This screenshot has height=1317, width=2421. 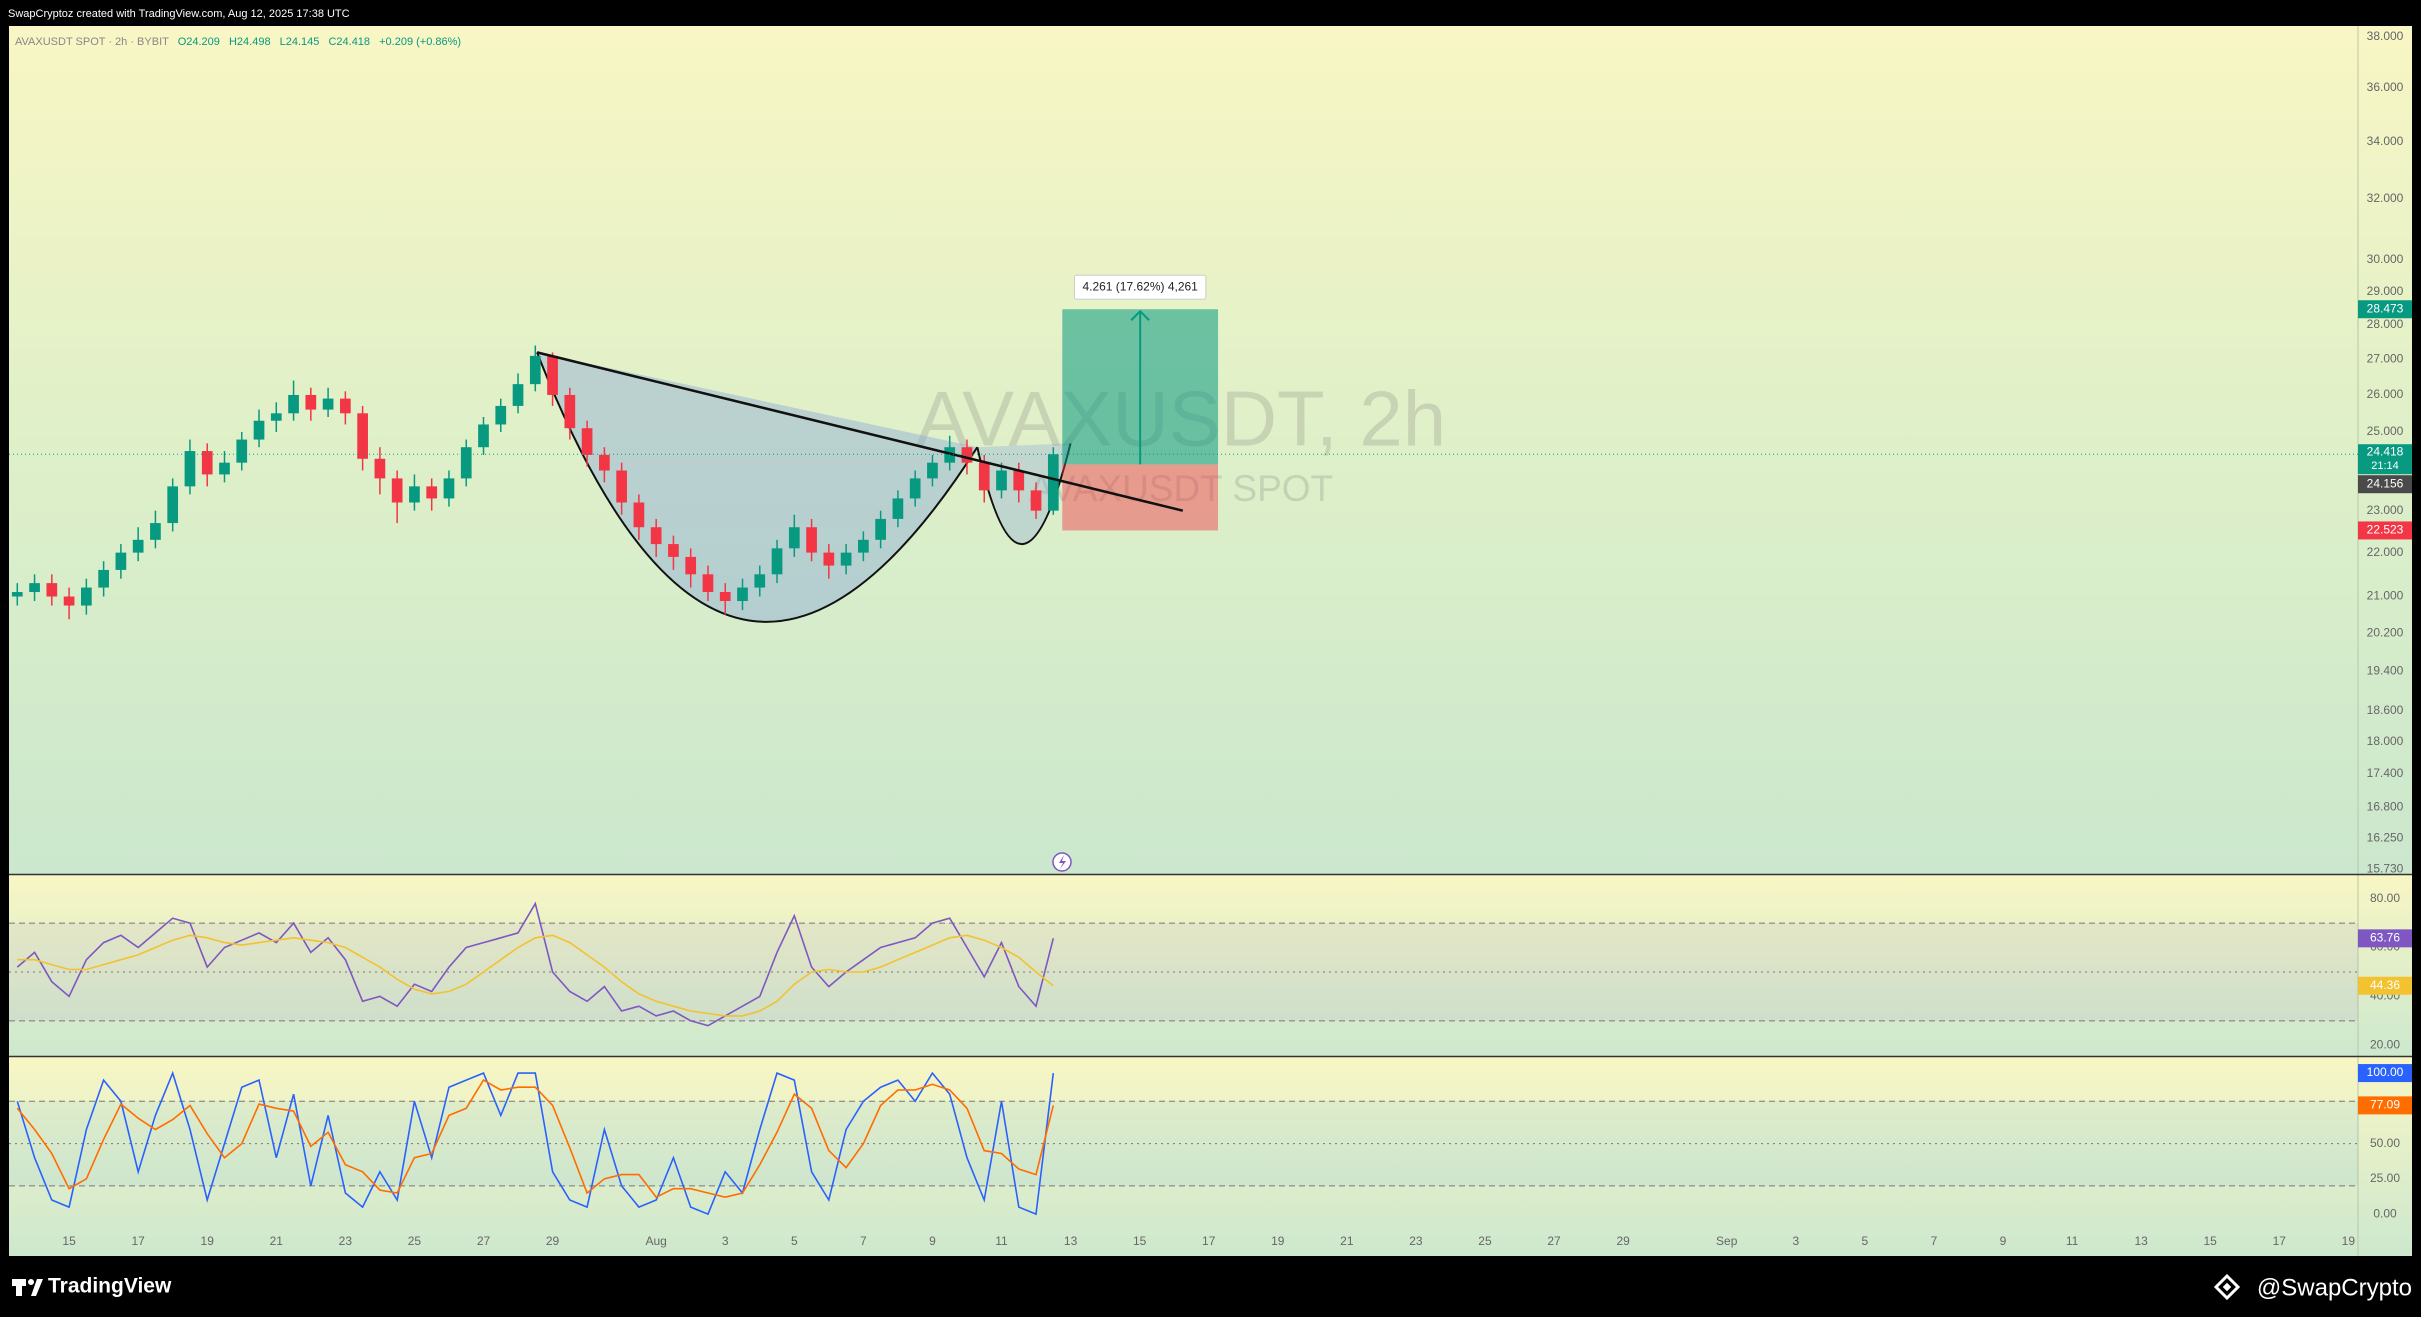 I want to click on entry-label: 24.156, so click(x=2385, y=483).